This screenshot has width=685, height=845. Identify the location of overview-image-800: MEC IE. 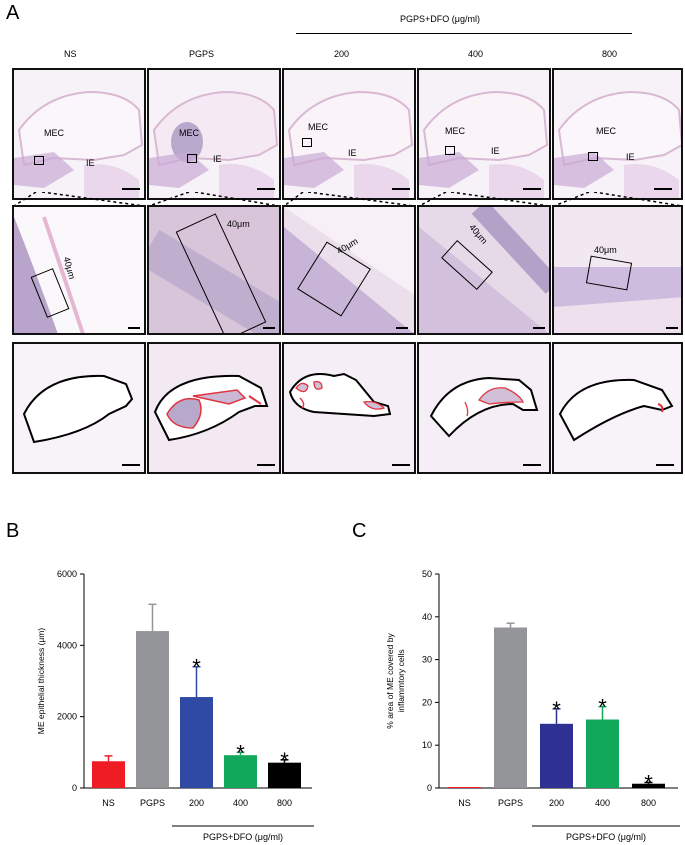
(617, 134).